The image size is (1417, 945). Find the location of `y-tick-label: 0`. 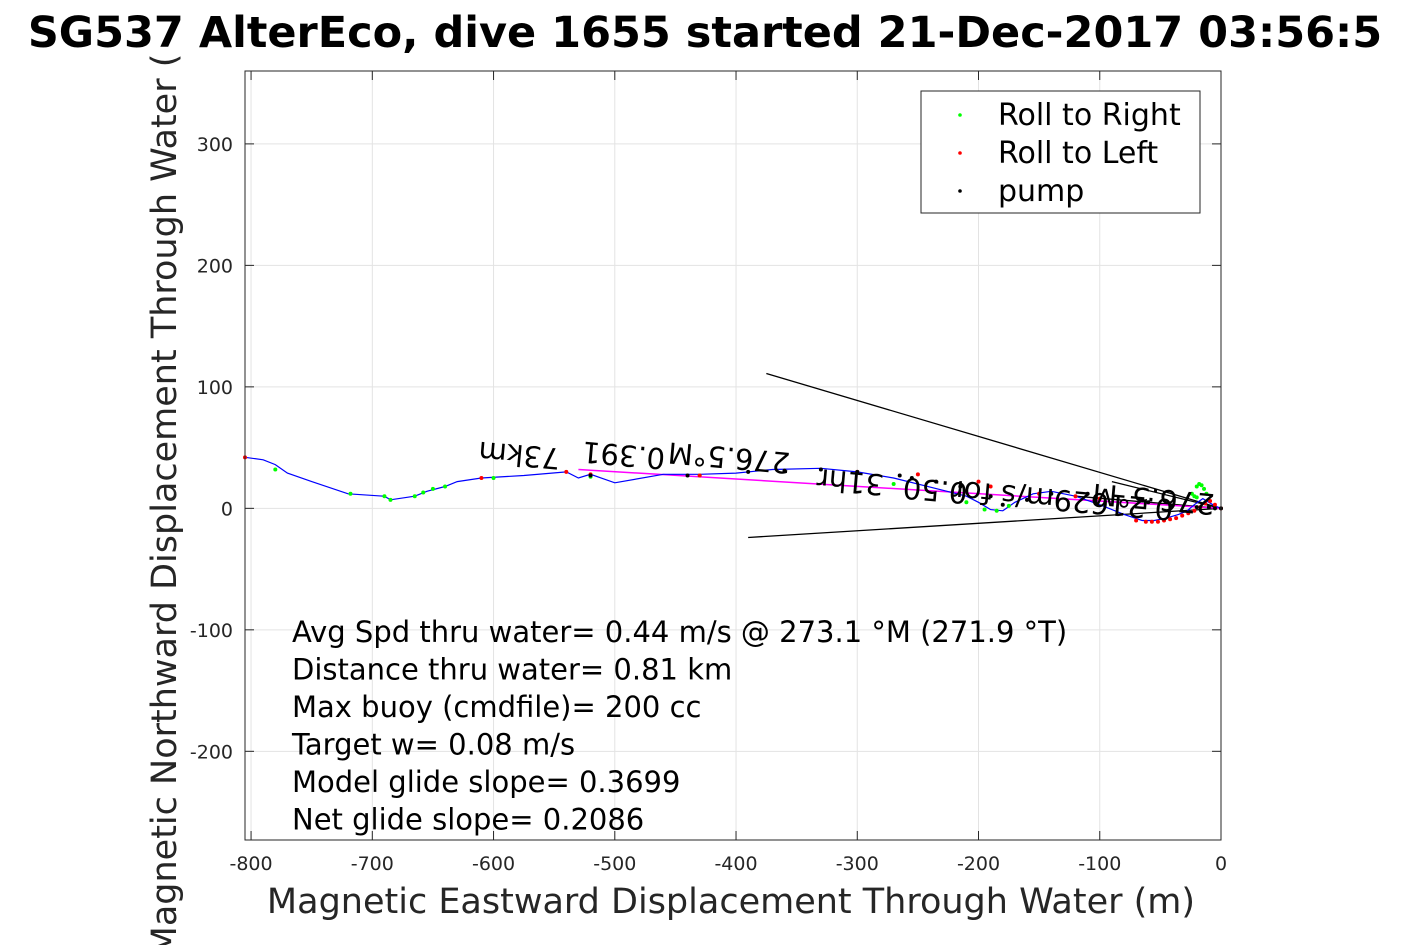

y-tick-label: 0 is located at coordinates (227, 509).